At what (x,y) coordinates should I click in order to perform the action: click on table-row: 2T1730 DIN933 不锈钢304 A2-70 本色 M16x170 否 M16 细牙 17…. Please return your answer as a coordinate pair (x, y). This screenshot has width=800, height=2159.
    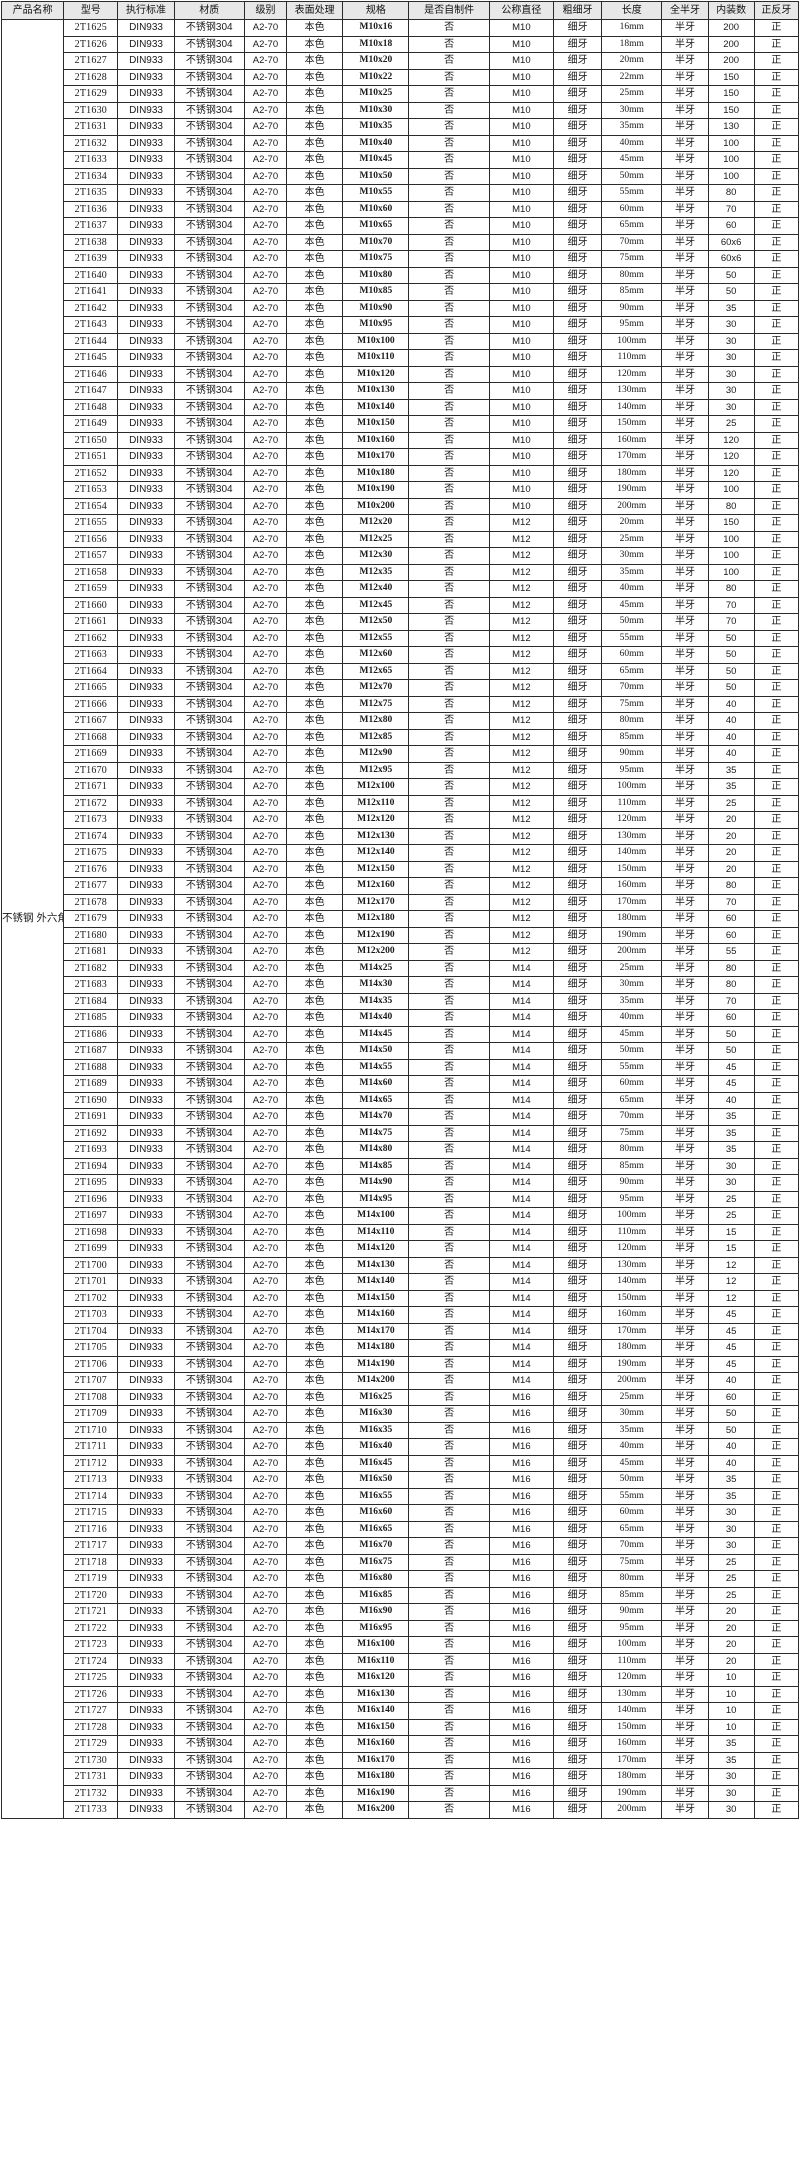
    Looking at the image, I should click on (401, 1760).